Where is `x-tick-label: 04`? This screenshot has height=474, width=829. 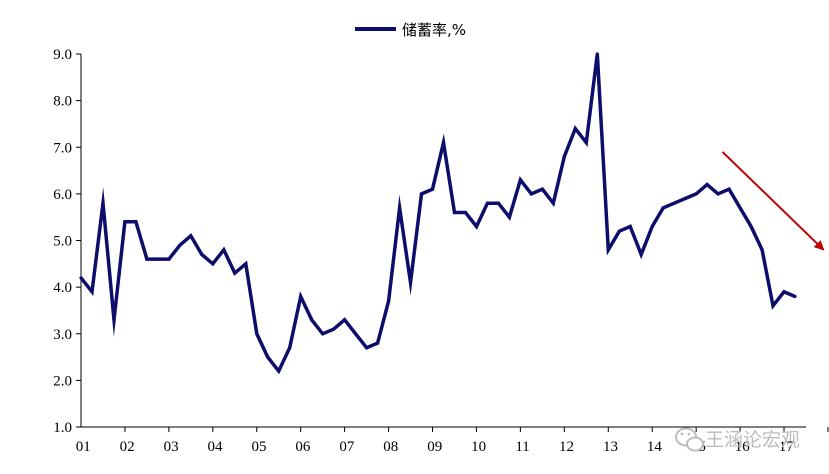
x-tick-label: 04 is located at coordinates (216, 447).